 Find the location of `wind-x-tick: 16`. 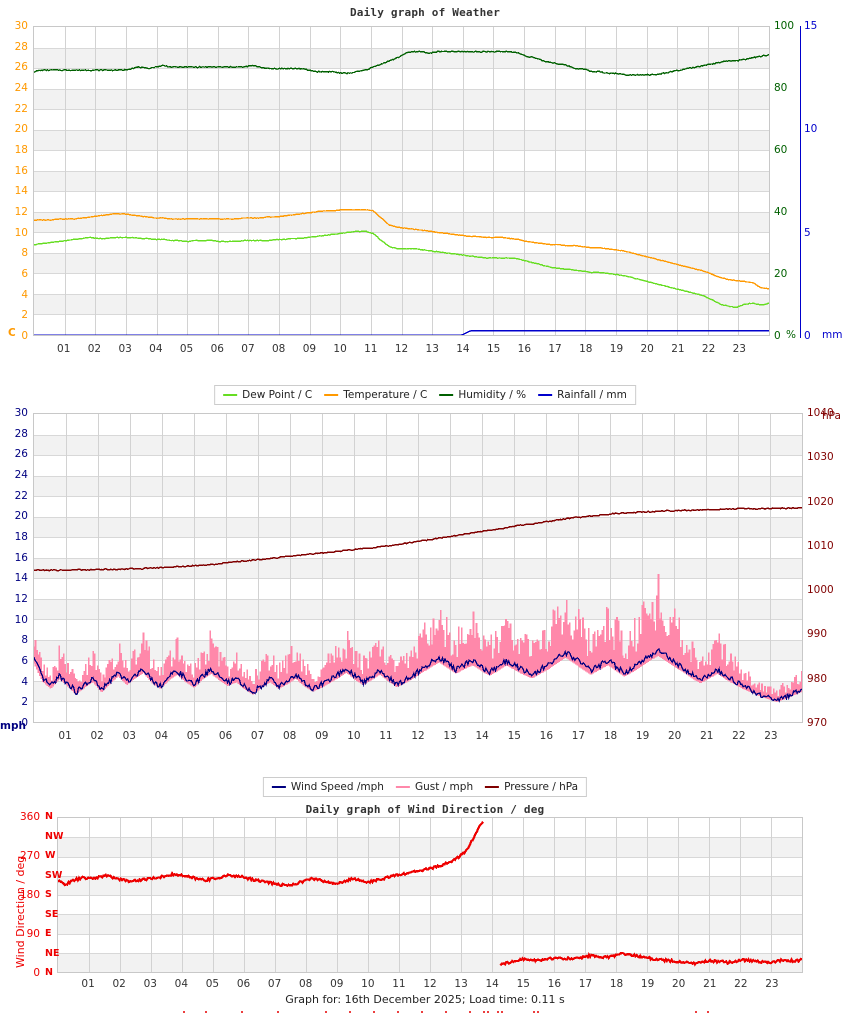

wind-x-tick: 16 is located at coordinates (546, 736).